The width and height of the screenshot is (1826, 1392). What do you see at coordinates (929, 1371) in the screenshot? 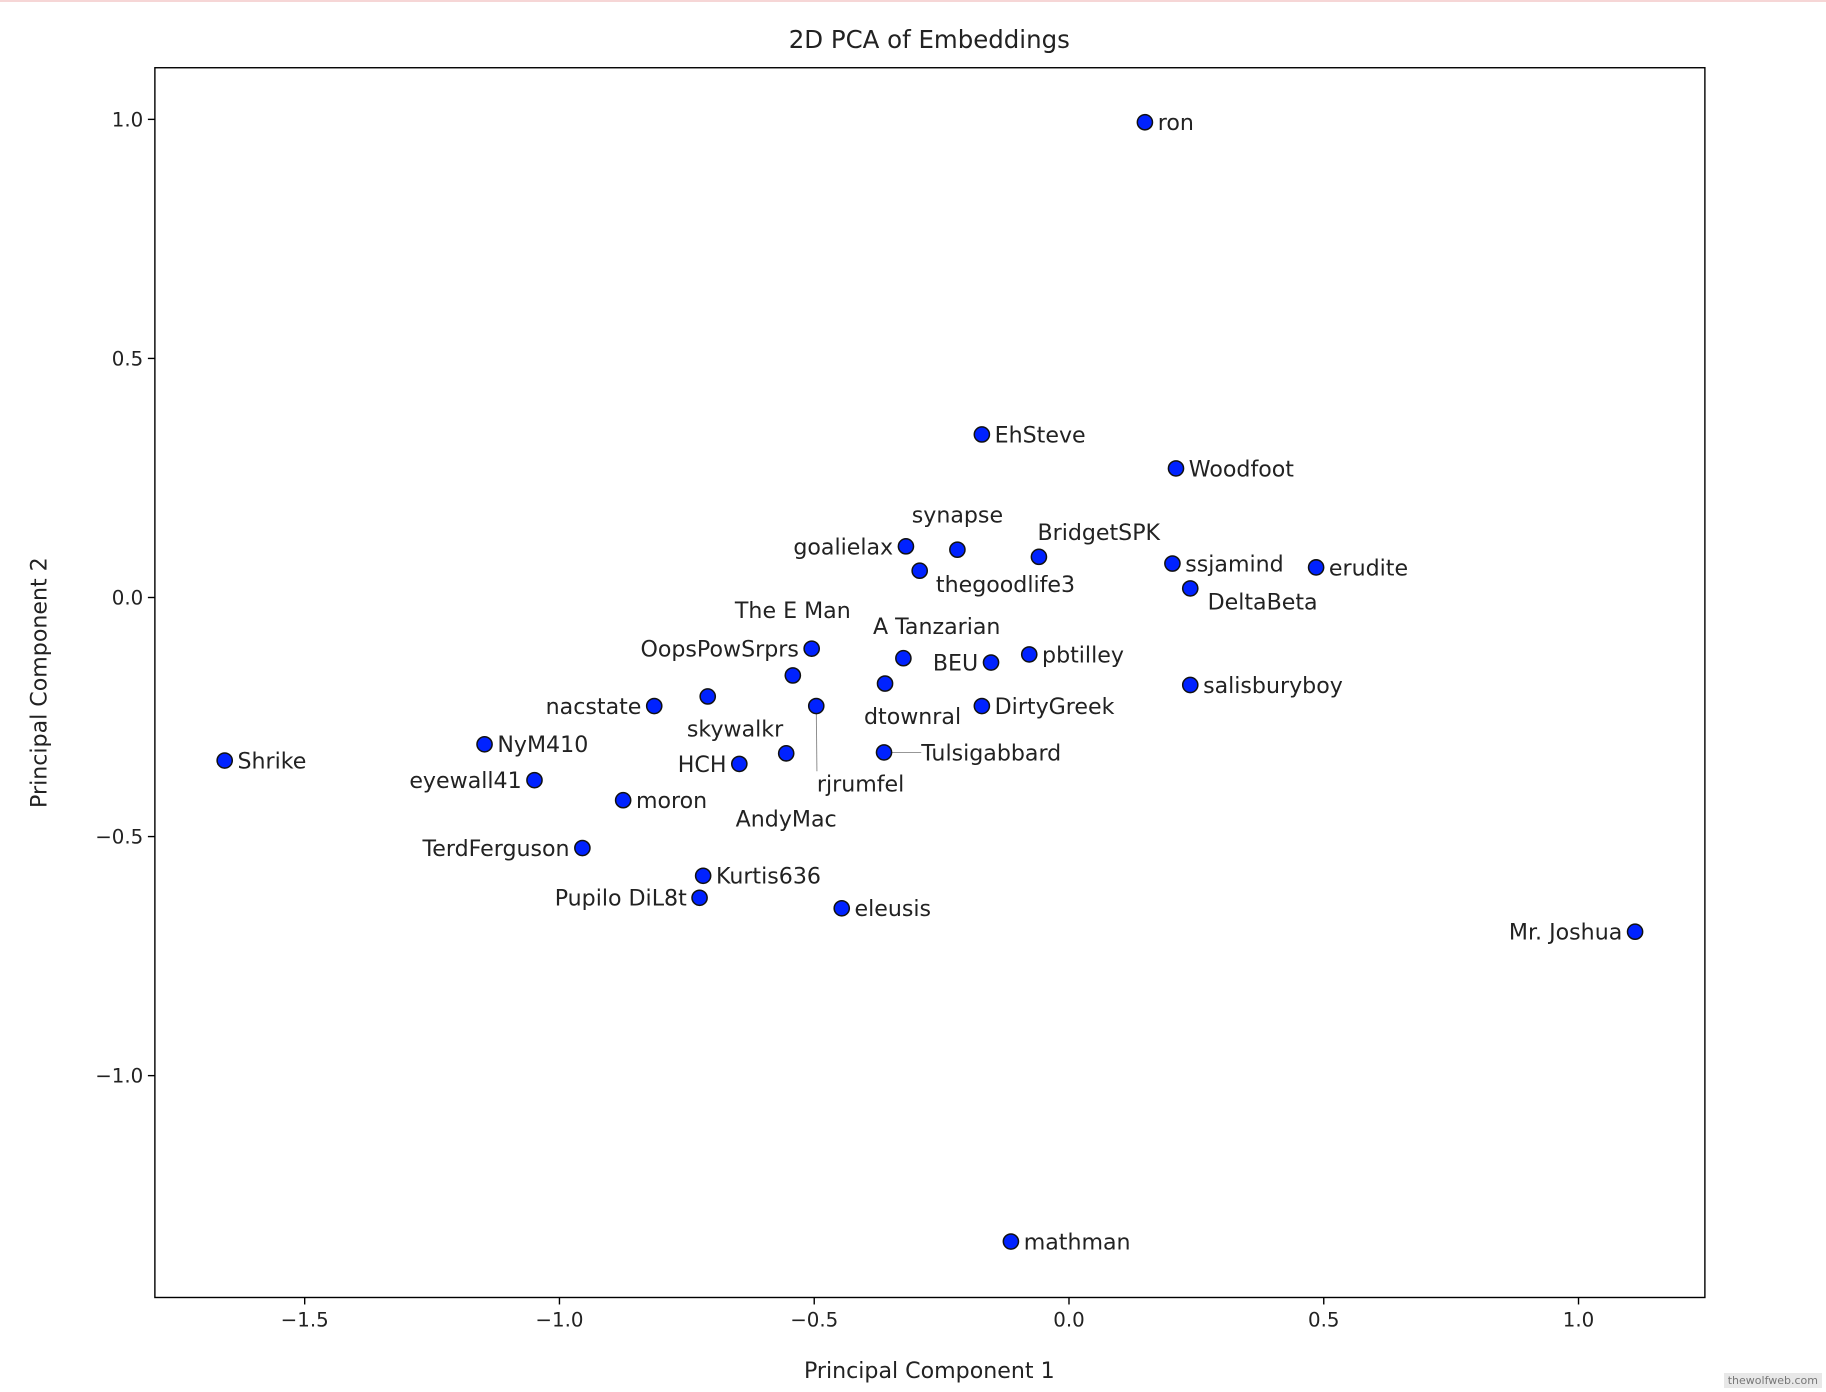
I see `x-axis-label: Principal Component 1` at bounding box center [929, 1371].